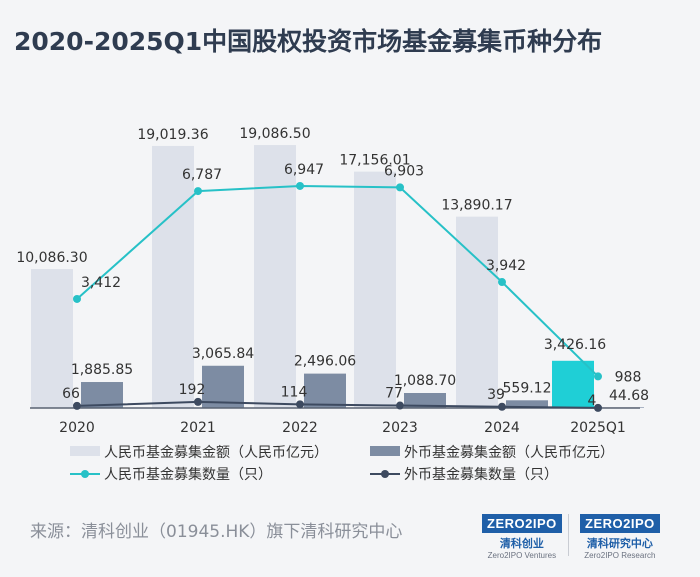  What do you see at coordinates (521, 544) in the screenshot?
I see `logo-cn: 清科创业` at bounding box center [521, 544].